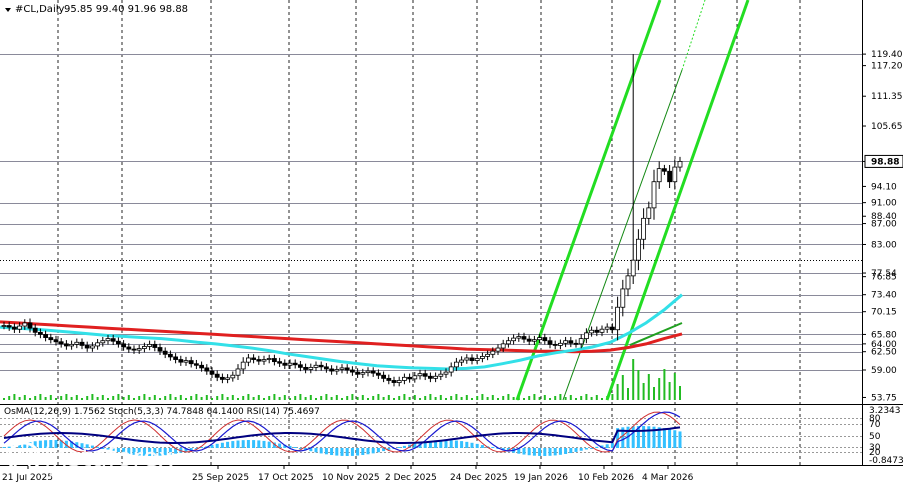 The image size is (903, 483). What do you see at coordinates (668, 478) in the screenshot?
I see `time-label-8: 4 Mar 2026` at bounding box center [668, 478].